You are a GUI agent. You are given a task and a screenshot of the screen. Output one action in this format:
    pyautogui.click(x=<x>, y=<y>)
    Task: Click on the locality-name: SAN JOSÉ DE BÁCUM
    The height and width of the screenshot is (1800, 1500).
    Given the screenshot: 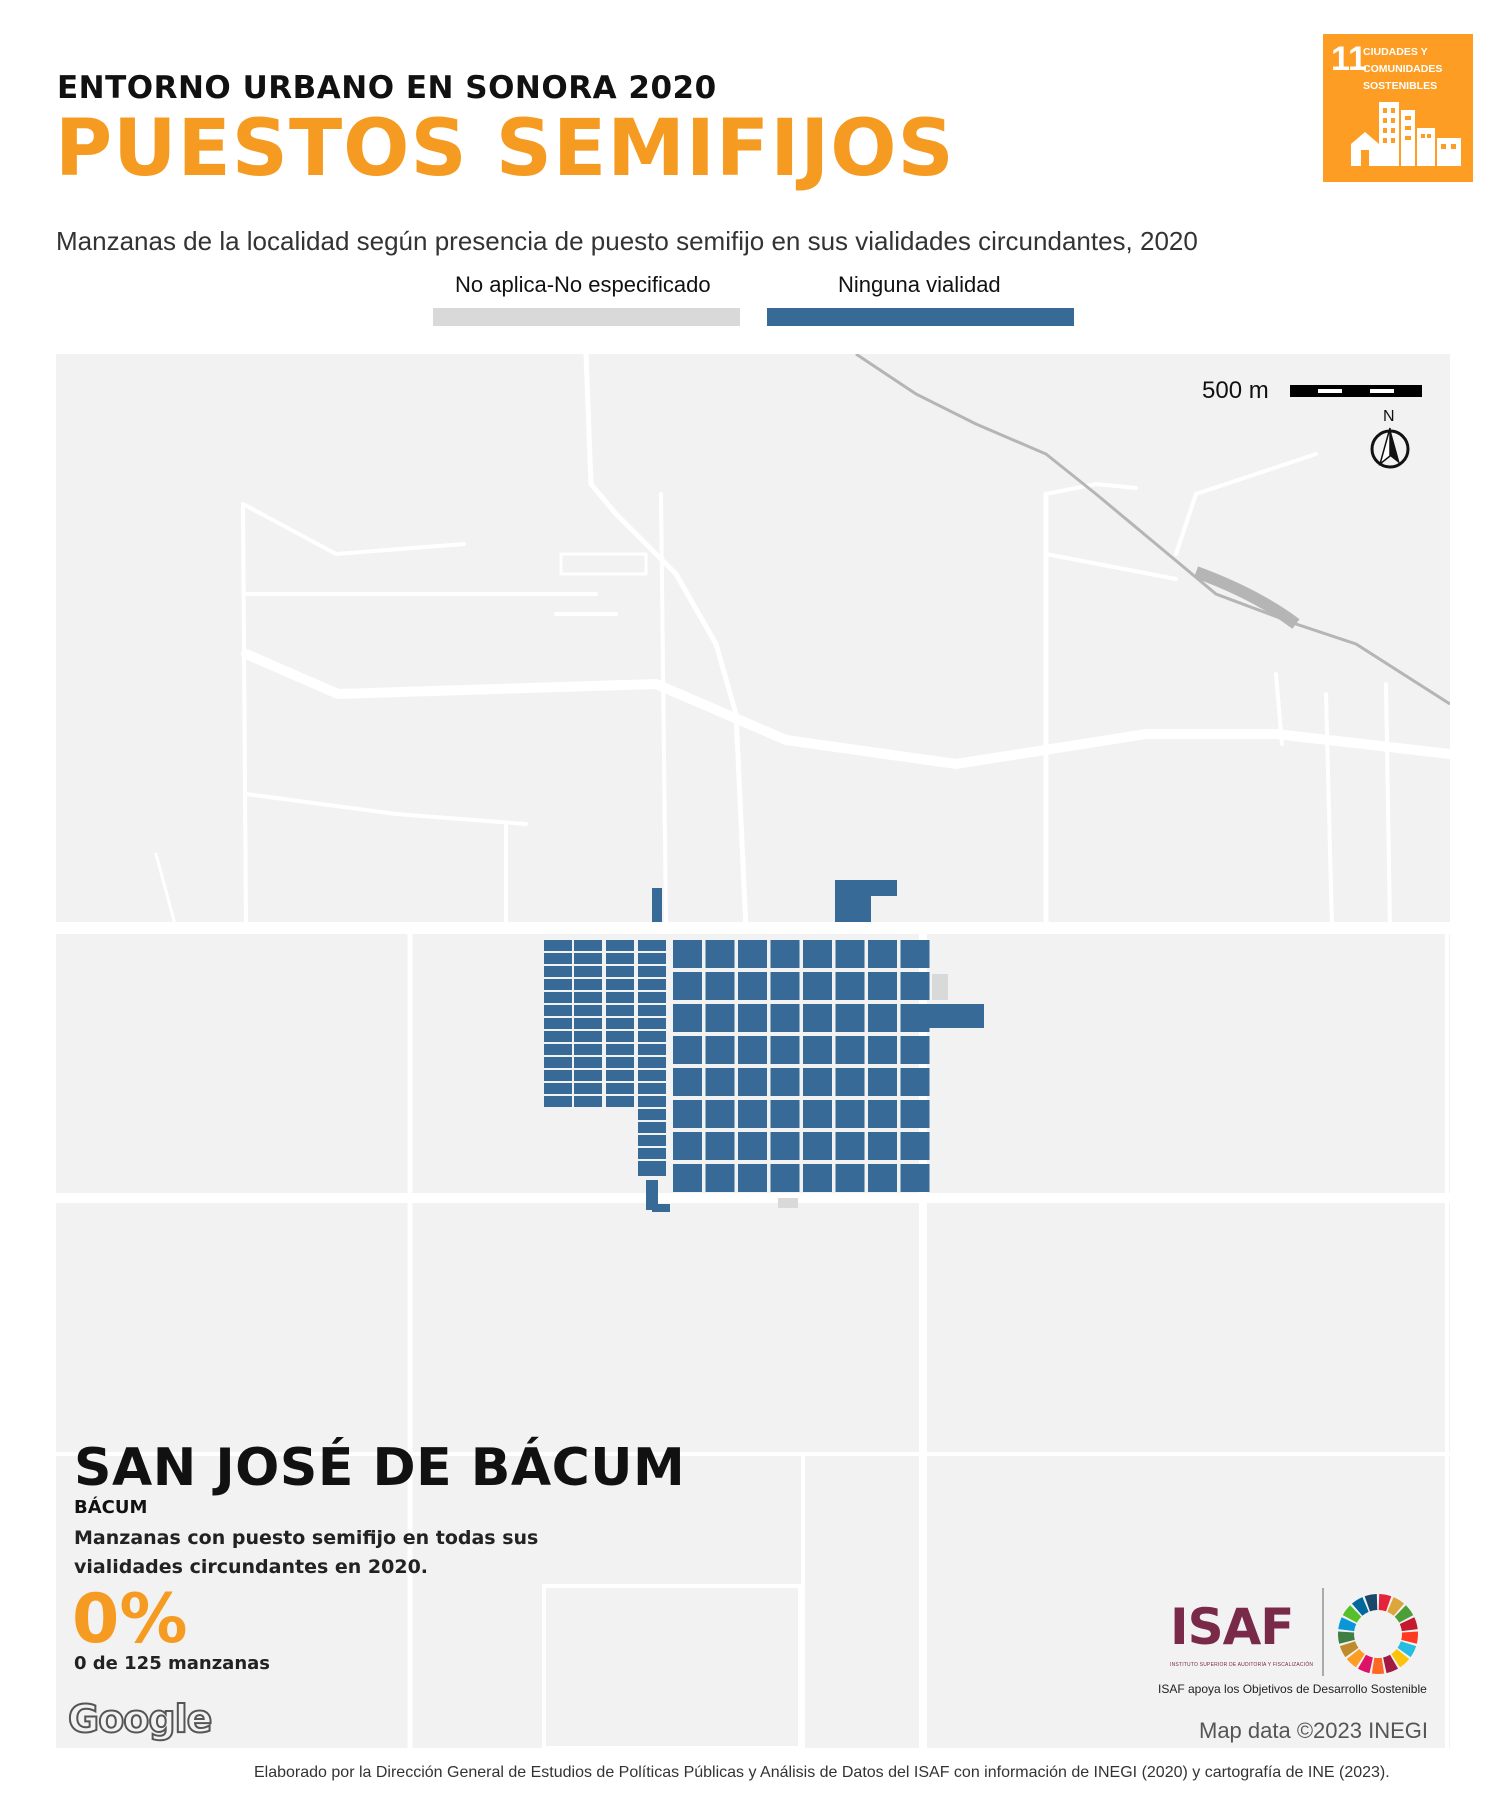 What is the action you would take?
    pyautogui.click(x=380, y=1468)
    